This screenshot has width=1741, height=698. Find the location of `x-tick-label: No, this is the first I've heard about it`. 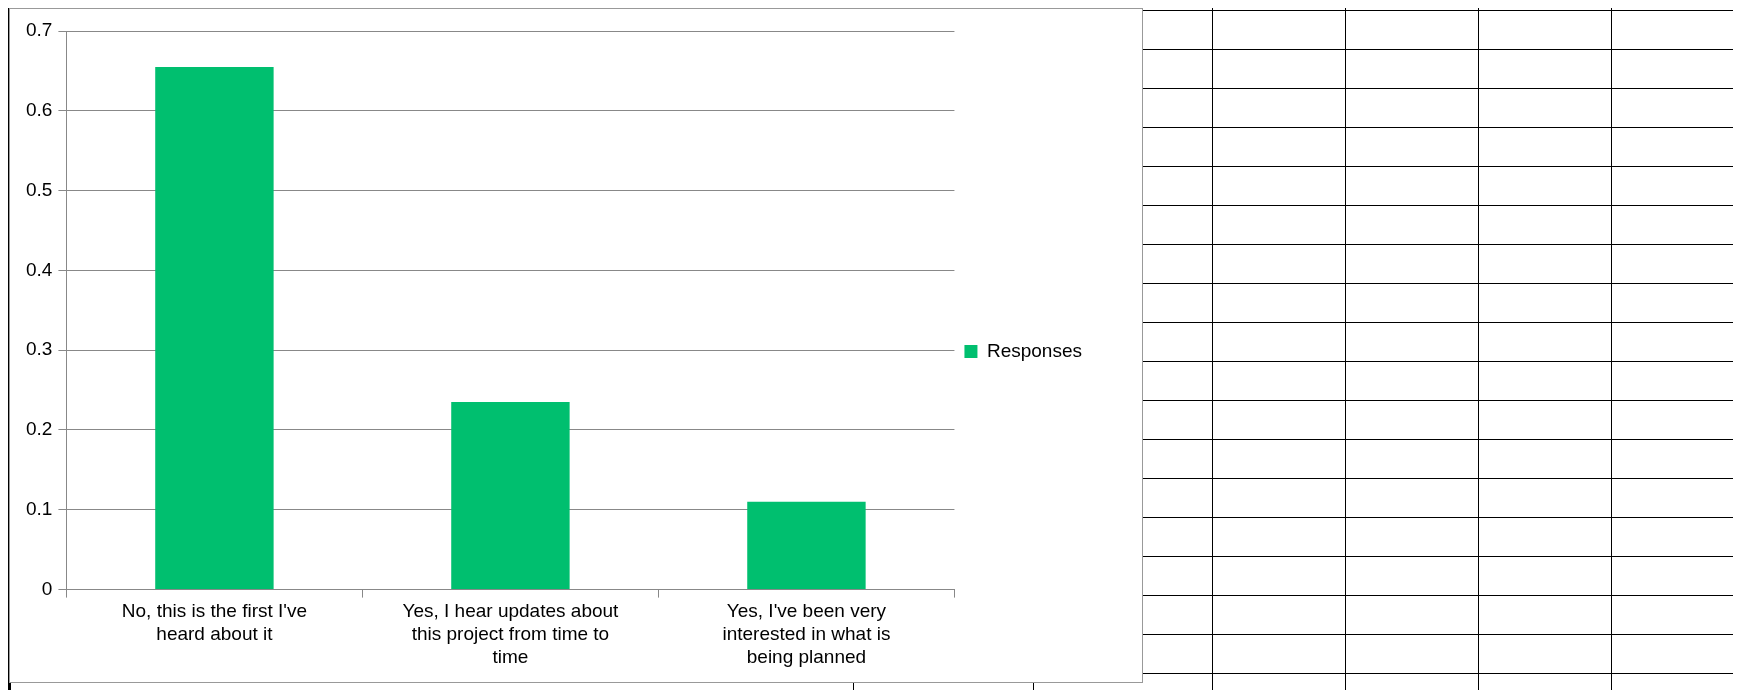

x-tick-label: No, this is the first I've heard about it is located at coordinates (214, 622).